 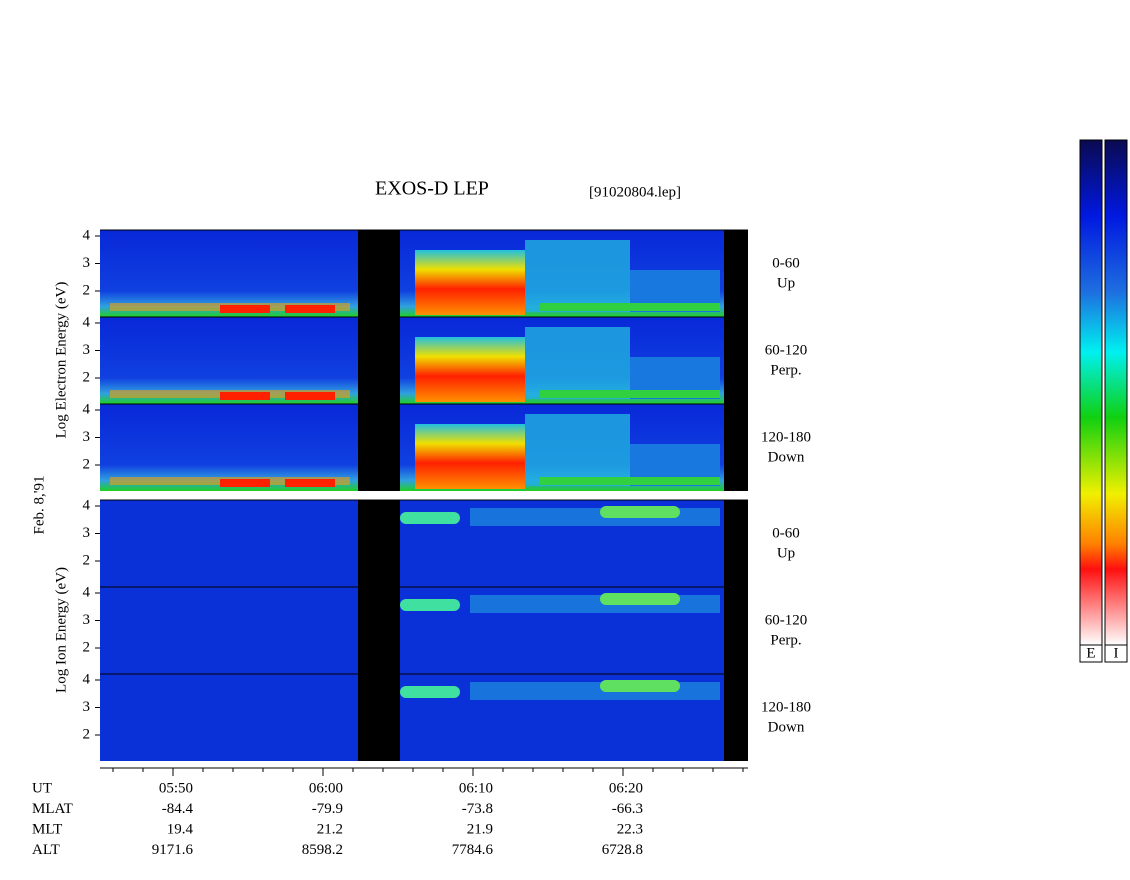 I want to click on ephemeris-value: 05:50, so click(x=176, y=788).